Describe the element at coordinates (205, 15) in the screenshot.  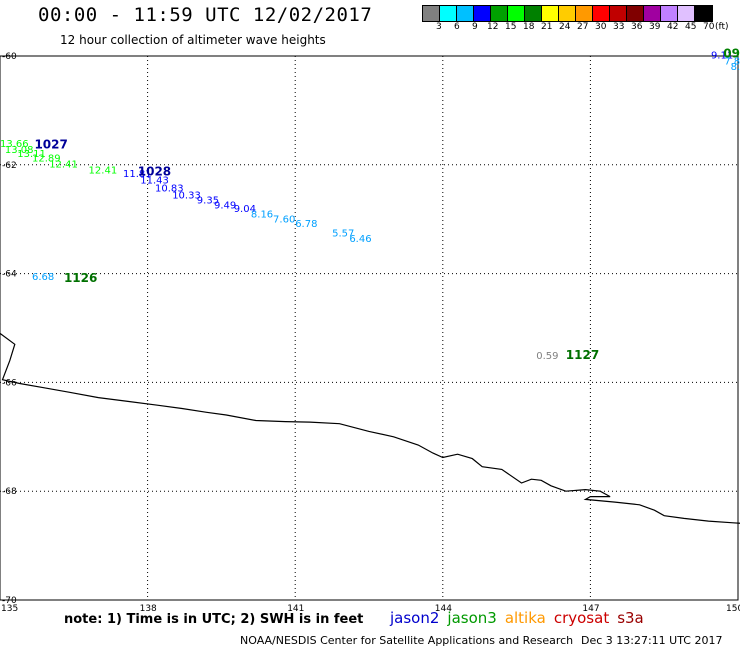
I see `page-title: 00:00 - 11:59 UTC 12/02/2017` at that location.